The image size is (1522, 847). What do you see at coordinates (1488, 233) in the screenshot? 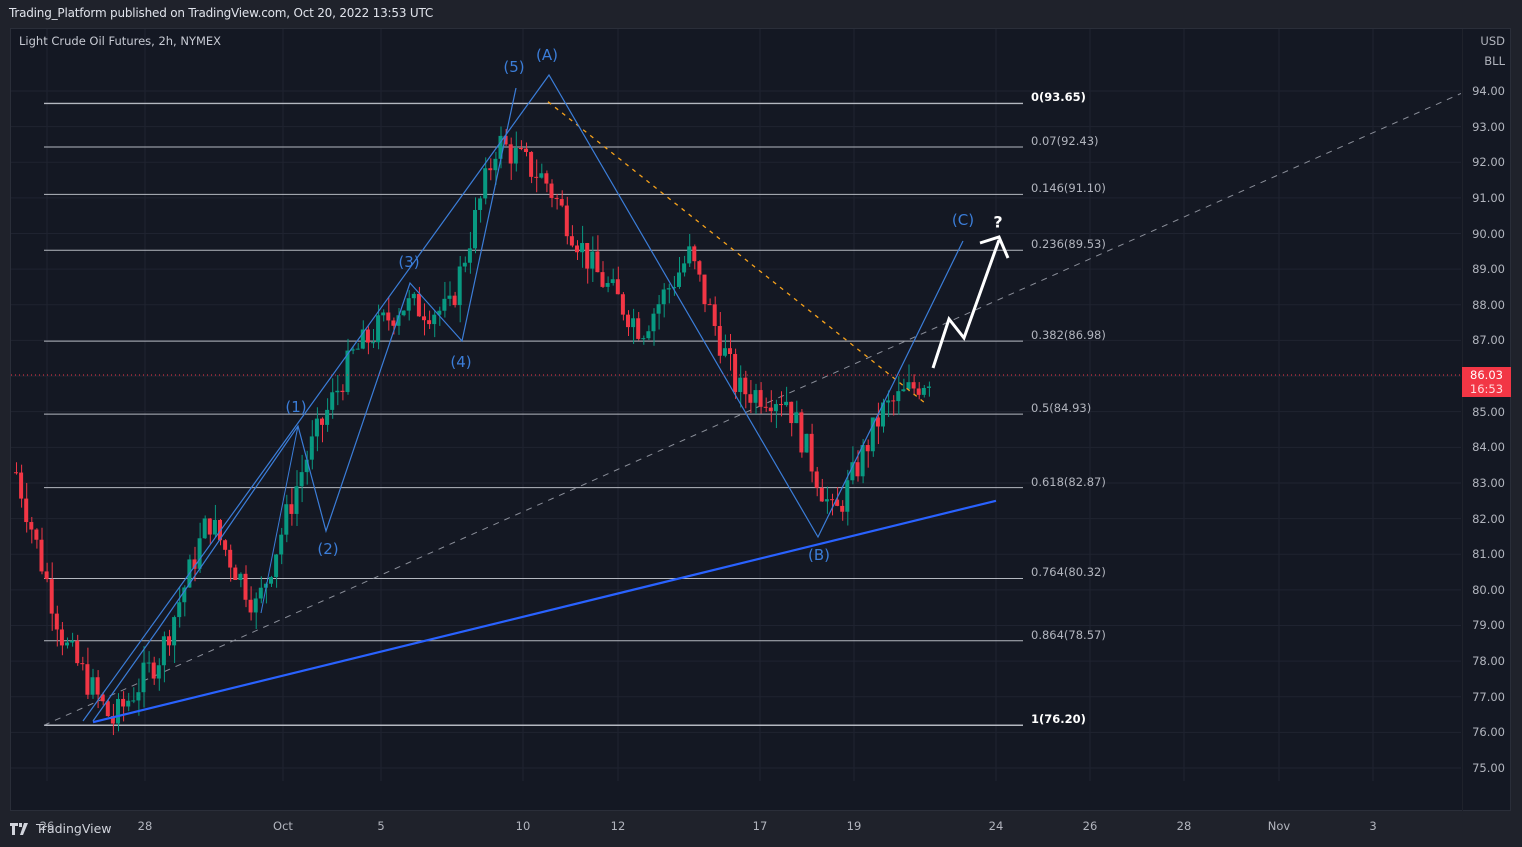
I see `price-tick-label: 90.00` at bounding box center [1488, 233].